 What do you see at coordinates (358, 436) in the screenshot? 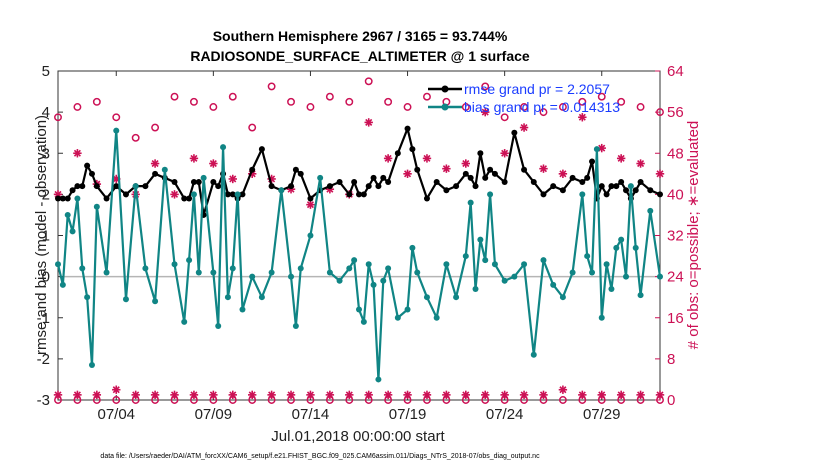
I see `x-axis-label: Jul.01,2018 00:00:00 start` at bounding box center [358, 436].